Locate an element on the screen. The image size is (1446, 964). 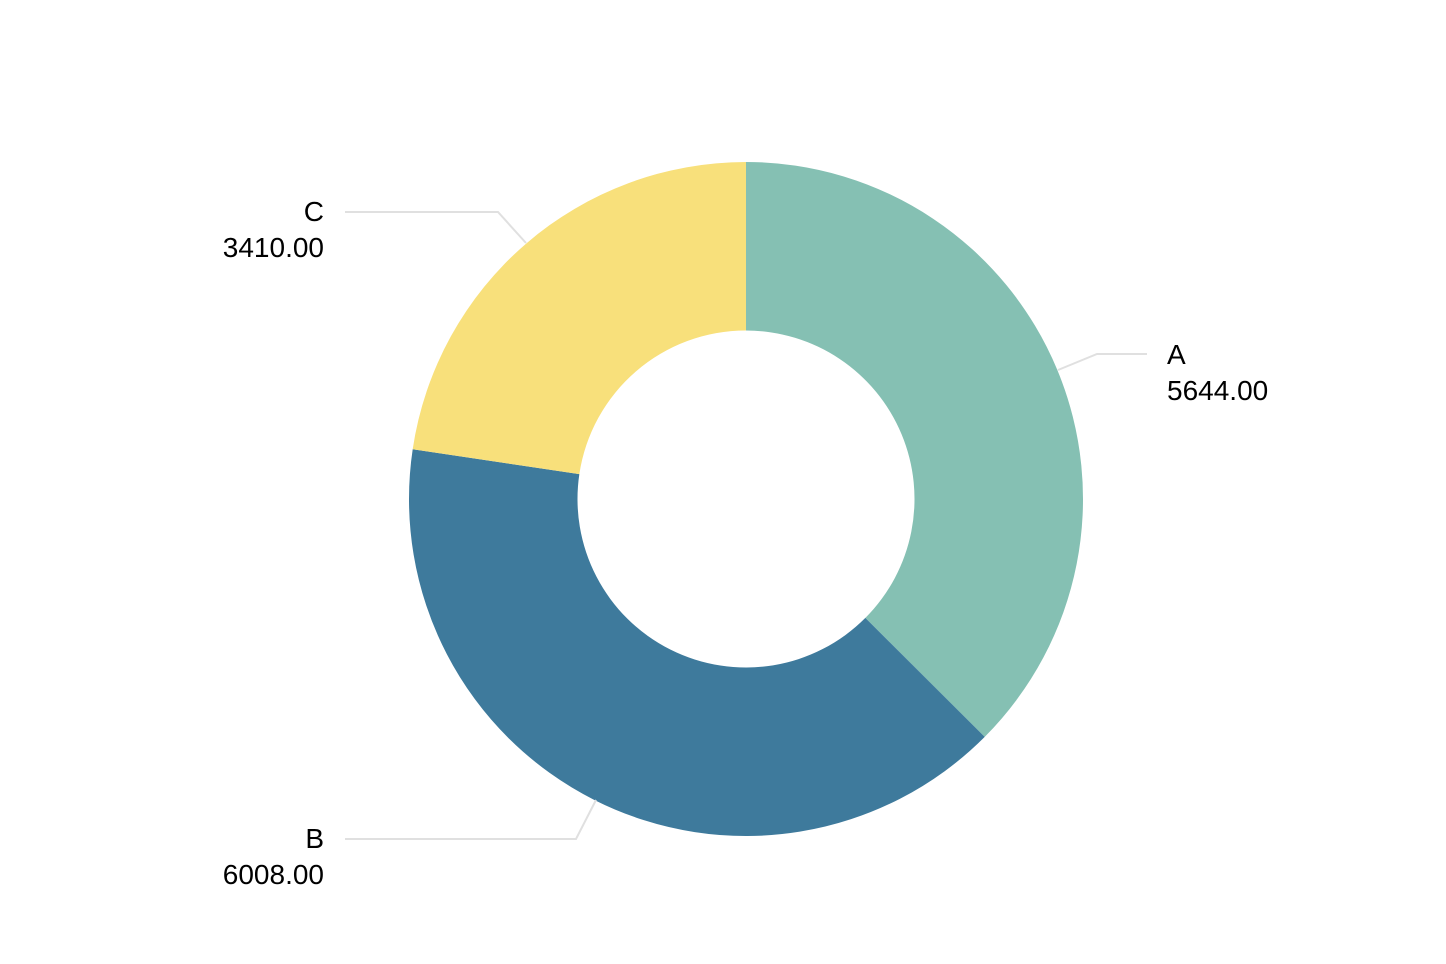
slice-label-b-name: B is located at coordinates (314, 838).